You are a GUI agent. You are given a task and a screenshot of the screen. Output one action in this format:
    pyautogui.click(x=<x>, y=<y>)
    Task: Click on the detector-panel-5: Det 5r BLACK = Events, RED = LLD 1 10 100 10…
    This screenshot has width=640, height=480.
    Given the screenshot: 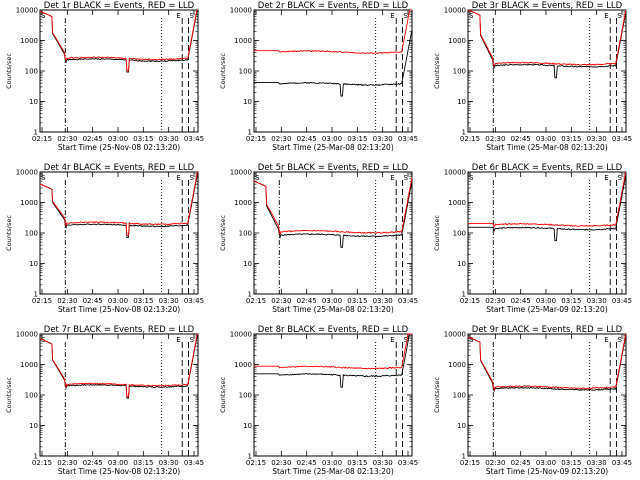 What is the action you would take?
    pyautogui.click(x=318, y=238)
    